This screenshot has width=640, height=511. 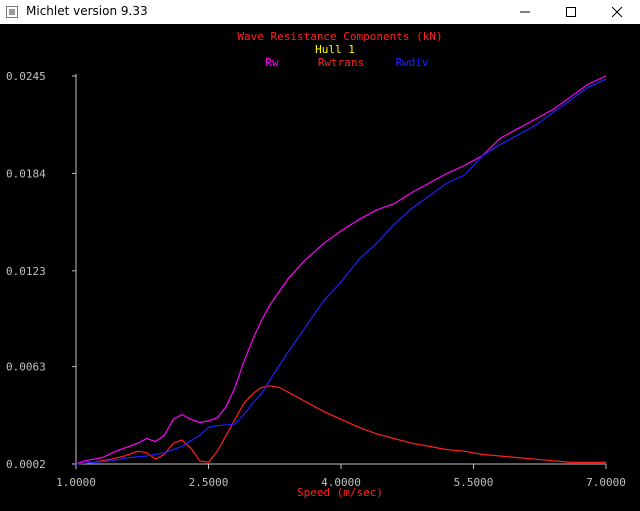 I want to click on legend: Rw Rwtrans Rwdiv, so click(x=347, y=62).